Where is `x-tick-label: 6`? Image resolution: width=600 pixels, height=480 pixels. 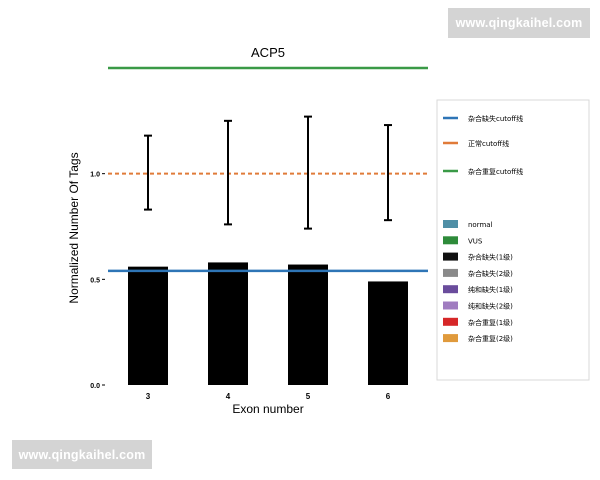 x-tick-label: 6 is located at coordinates (388, 396).